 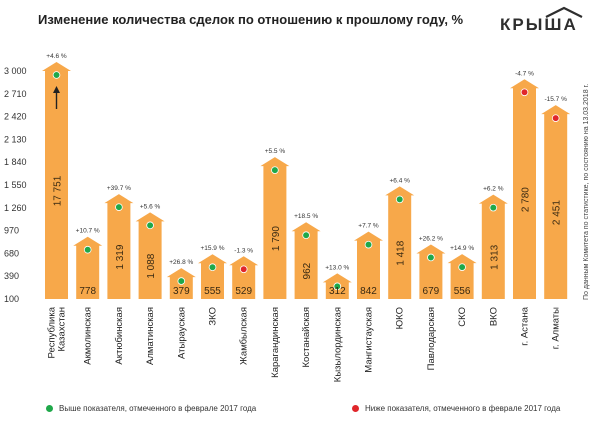 What do you see at coordinates (525, 325) in the screenshot?
I see `category-label: г. Астана` at bounding box center [525, 325].